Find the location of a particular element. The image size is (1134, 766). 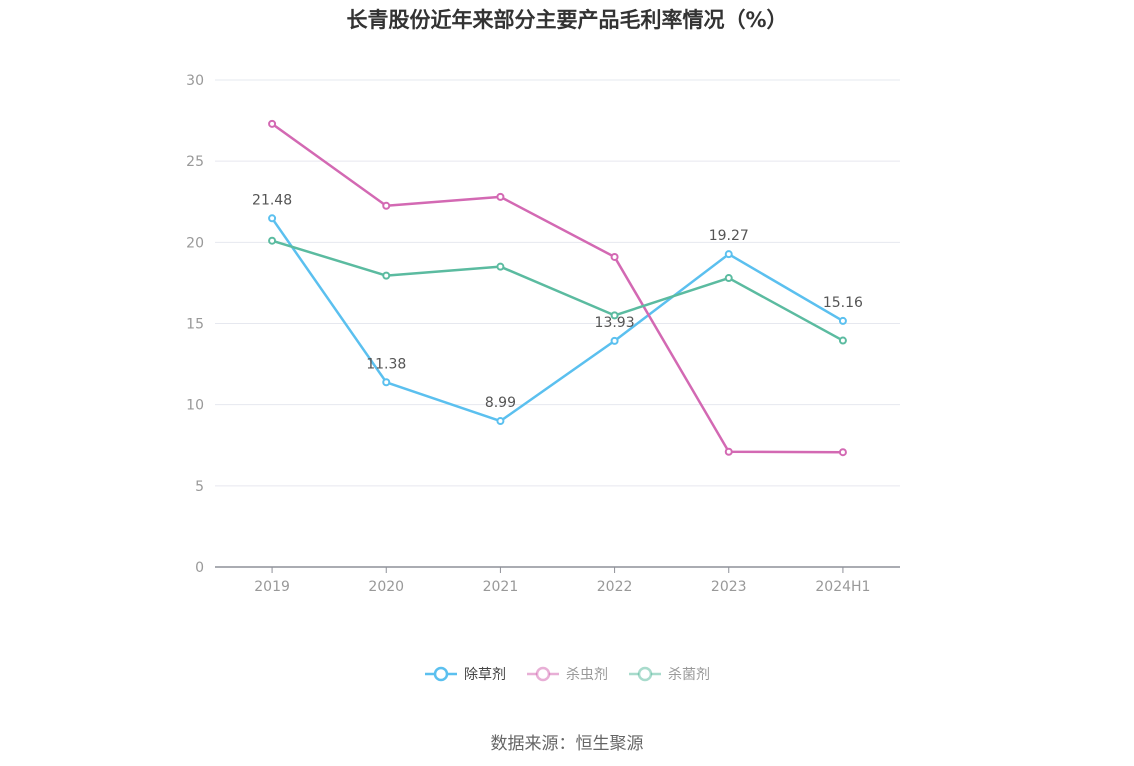

y-tick-label: 15 is located at coordinates (195, 325).